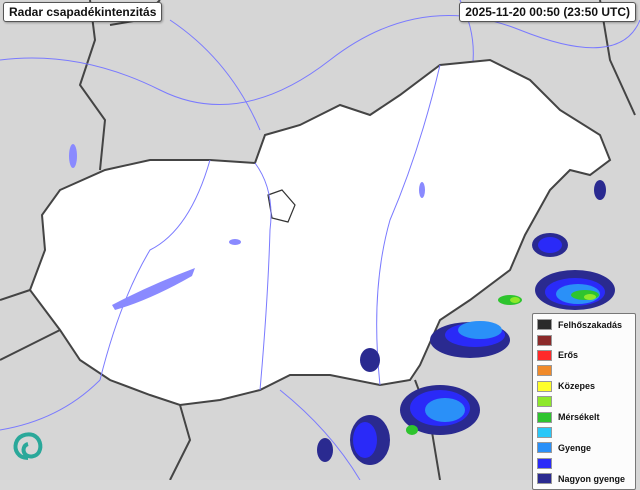 This screenshot has height=490, width=640. I want to click on legend-label: Erős, so click(568, 355).